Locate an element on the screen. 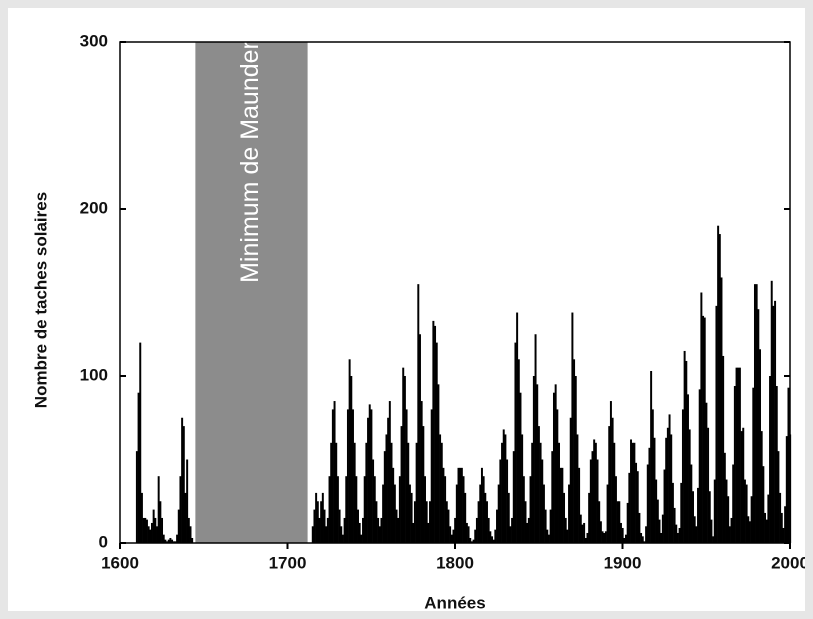 Image resolution: width=813 pixels, height=619 pixels. y-tick-label: 100 is located at coordinates (94, 374).